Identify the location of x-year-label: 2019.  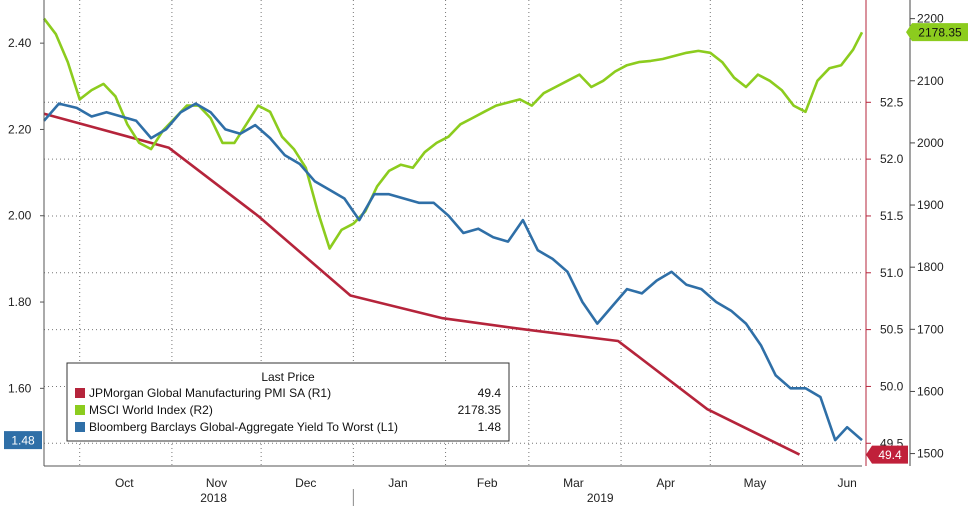
(600, 498).